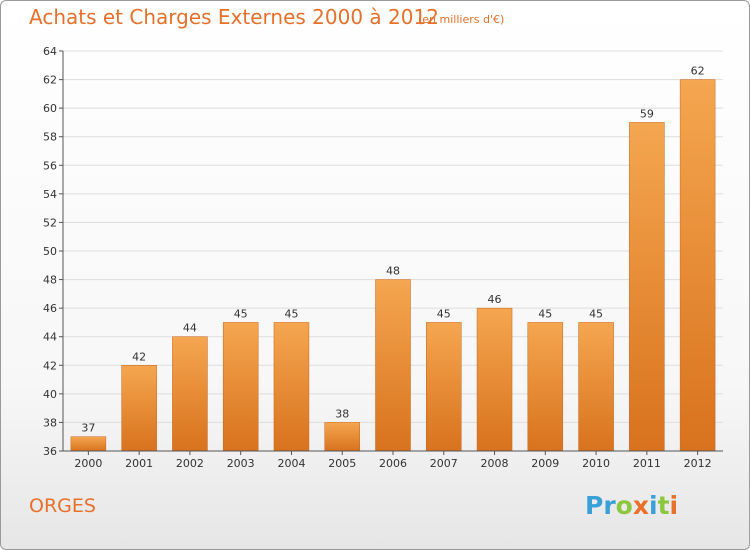 The image size is (750, 550). What do you see at coordinates (640, 505) in the screenshot?
I see `logo-letter: x` at bounding box center [640, 505].